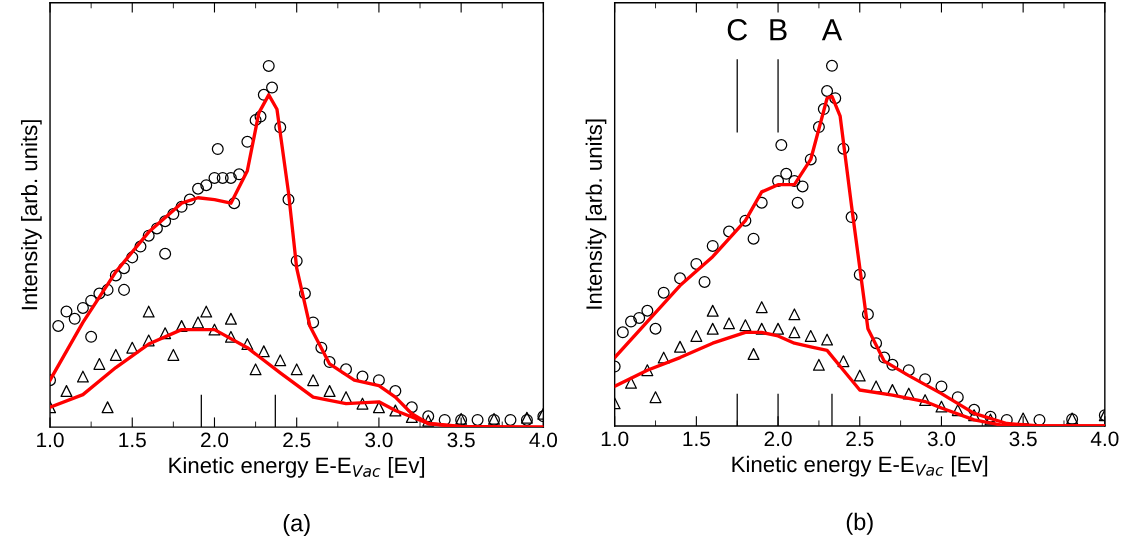 Image resolution: width=1132 pixels, height=549 pixels. Describe the element at coordinates (859, 523) in the screenshot. I see `text: (b)` at that location.